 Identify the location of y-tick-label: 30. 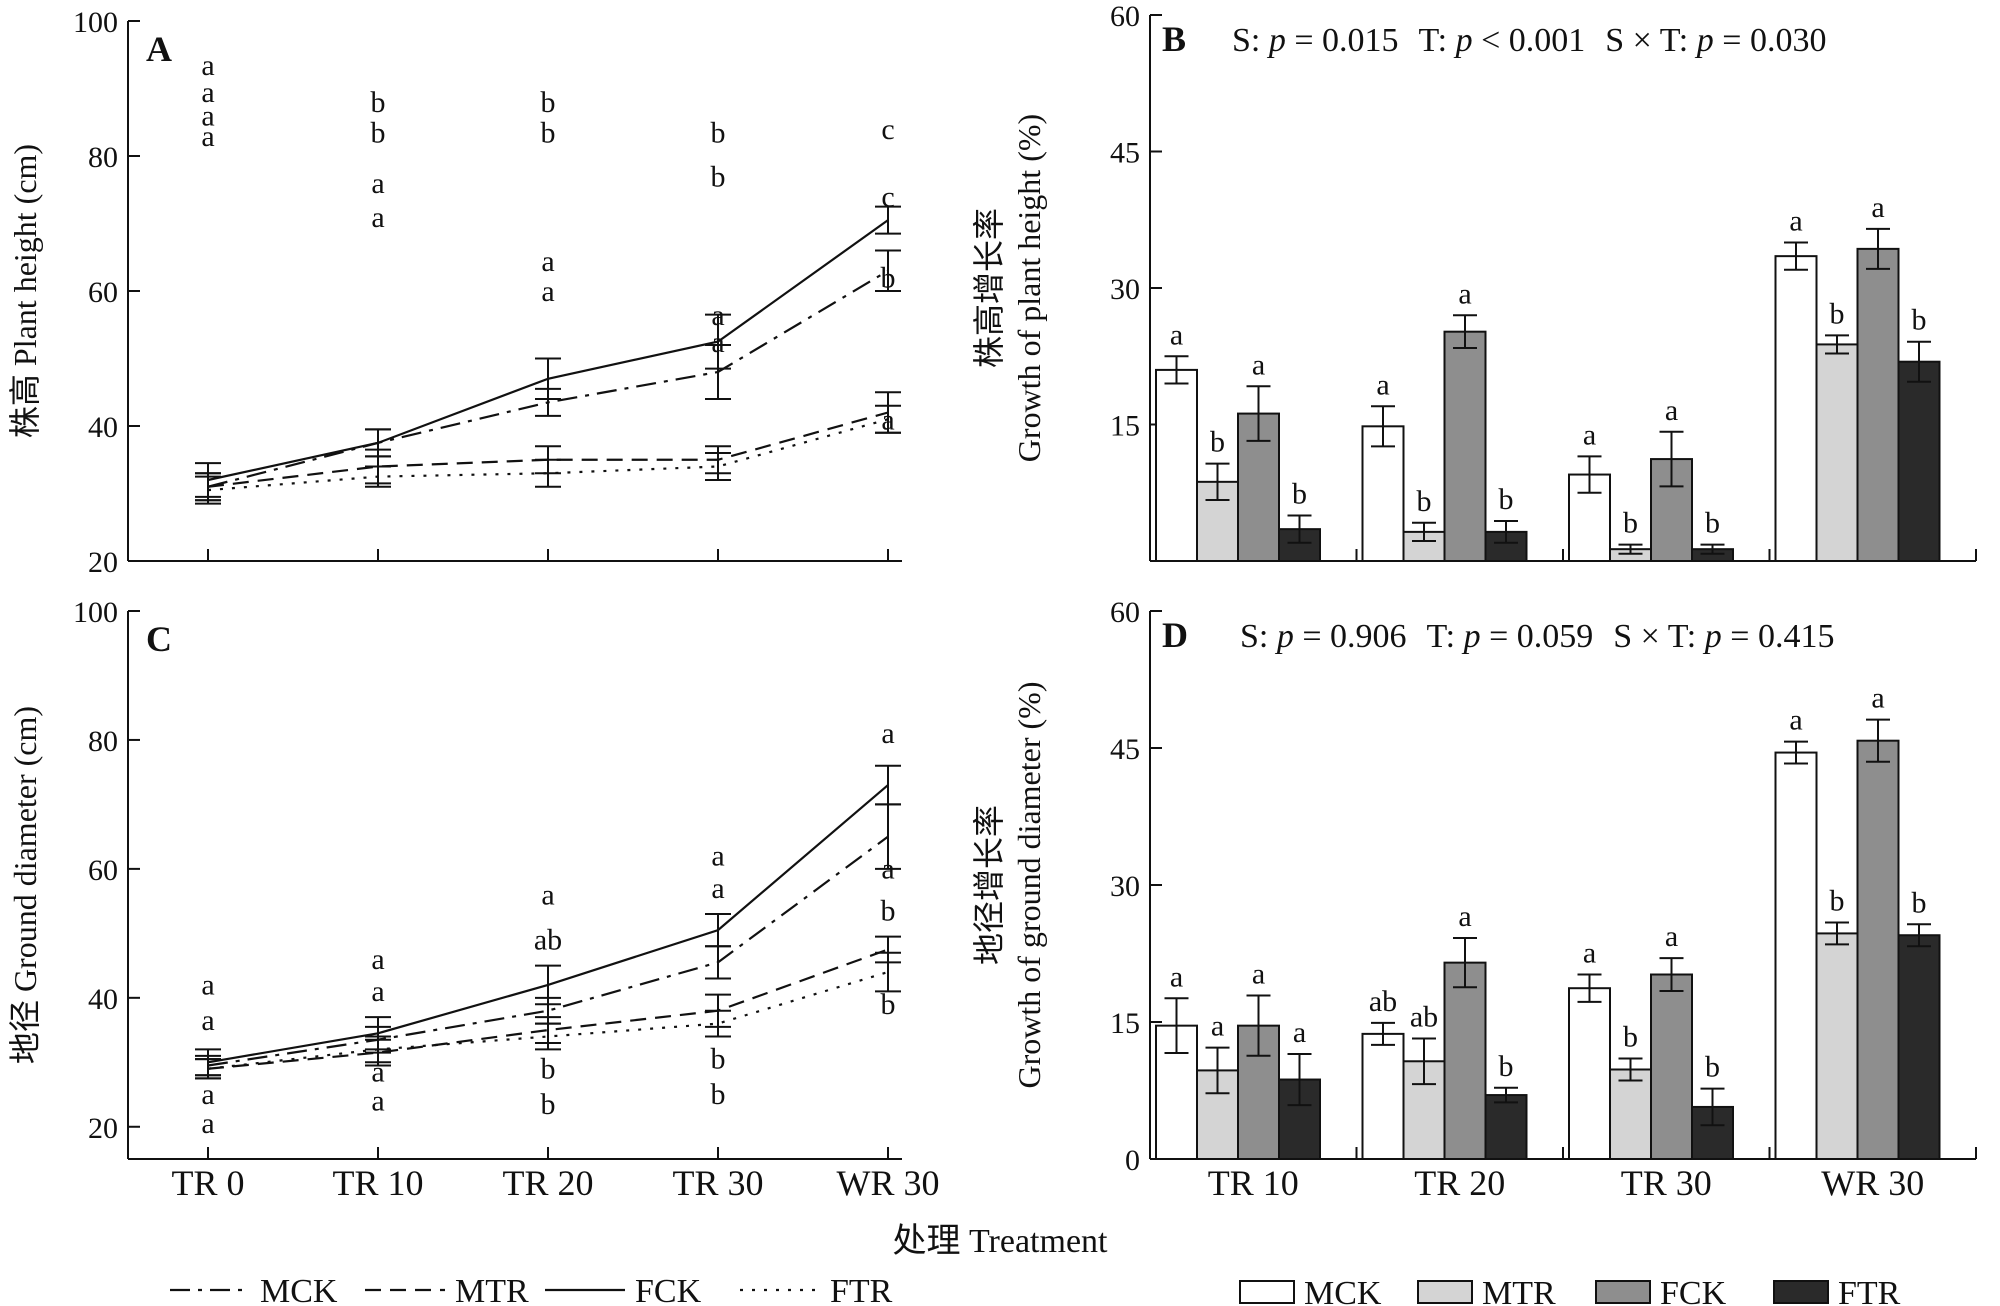
(1125, 289).